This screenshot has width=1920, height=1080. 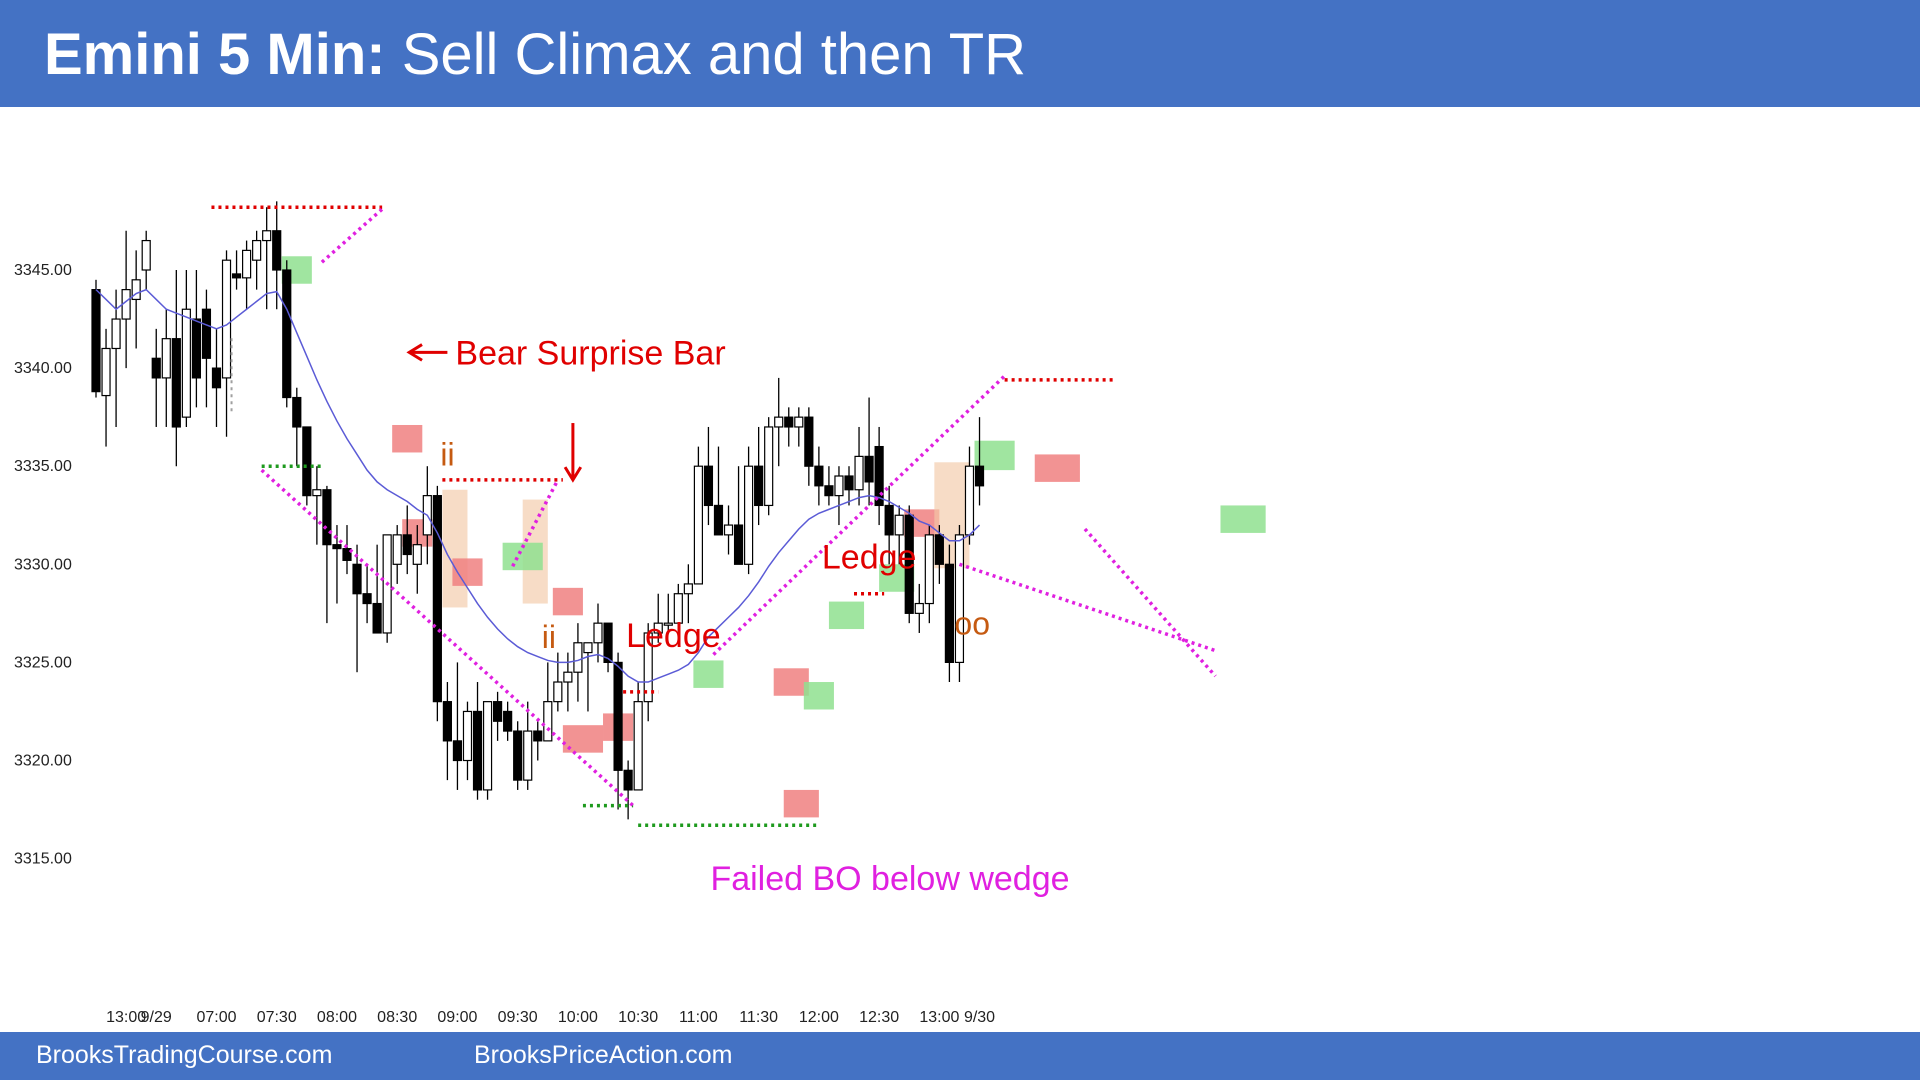 I want to click on chart-annotation: ii, so click(x=549, y=637).